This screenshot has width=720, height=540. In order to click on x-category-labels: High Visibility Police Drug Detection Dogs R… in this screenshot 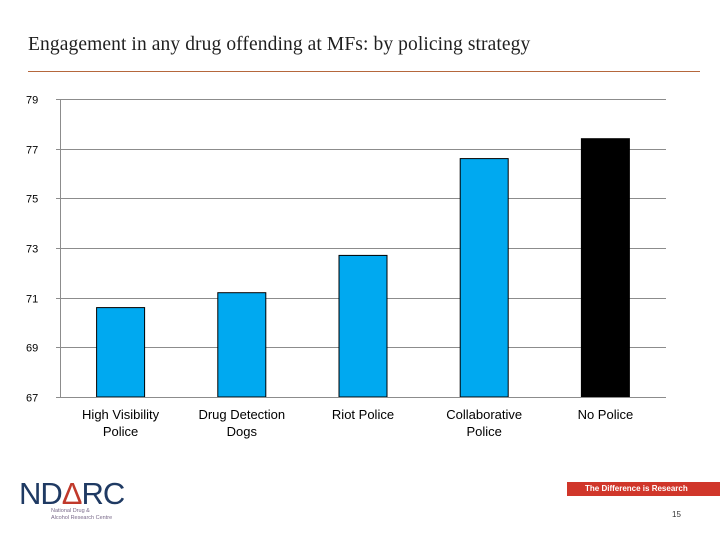, I will do `click(357, 423)`.